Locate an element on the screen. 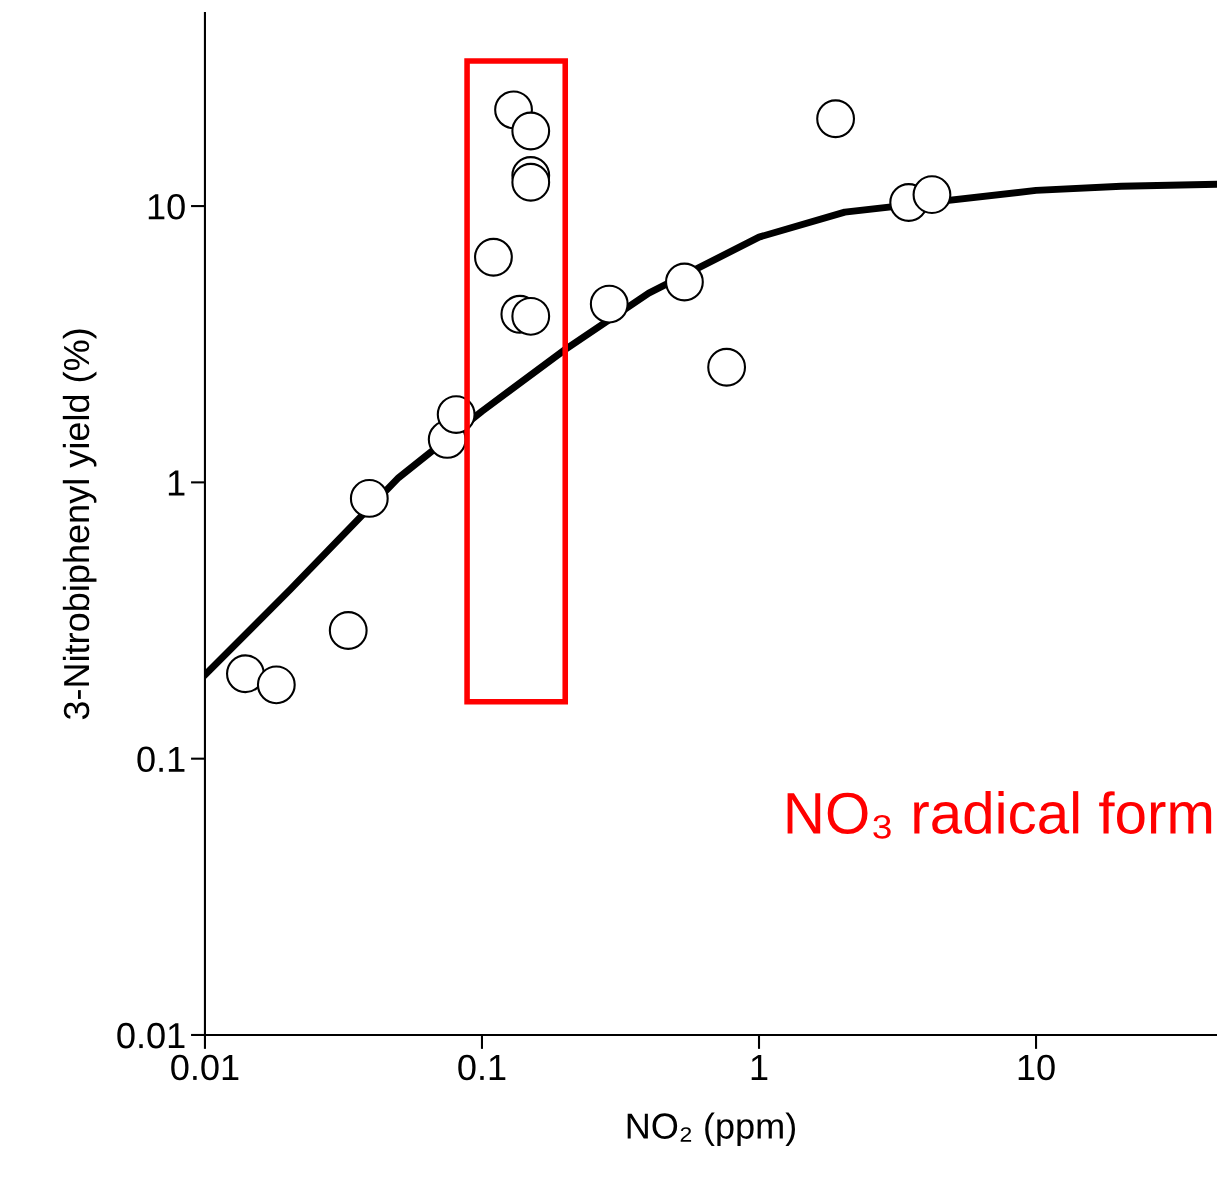 The height and width of the screenshot is (1199, 1217). x-tick-label: 10 is located at coordinates (1036, 1067).